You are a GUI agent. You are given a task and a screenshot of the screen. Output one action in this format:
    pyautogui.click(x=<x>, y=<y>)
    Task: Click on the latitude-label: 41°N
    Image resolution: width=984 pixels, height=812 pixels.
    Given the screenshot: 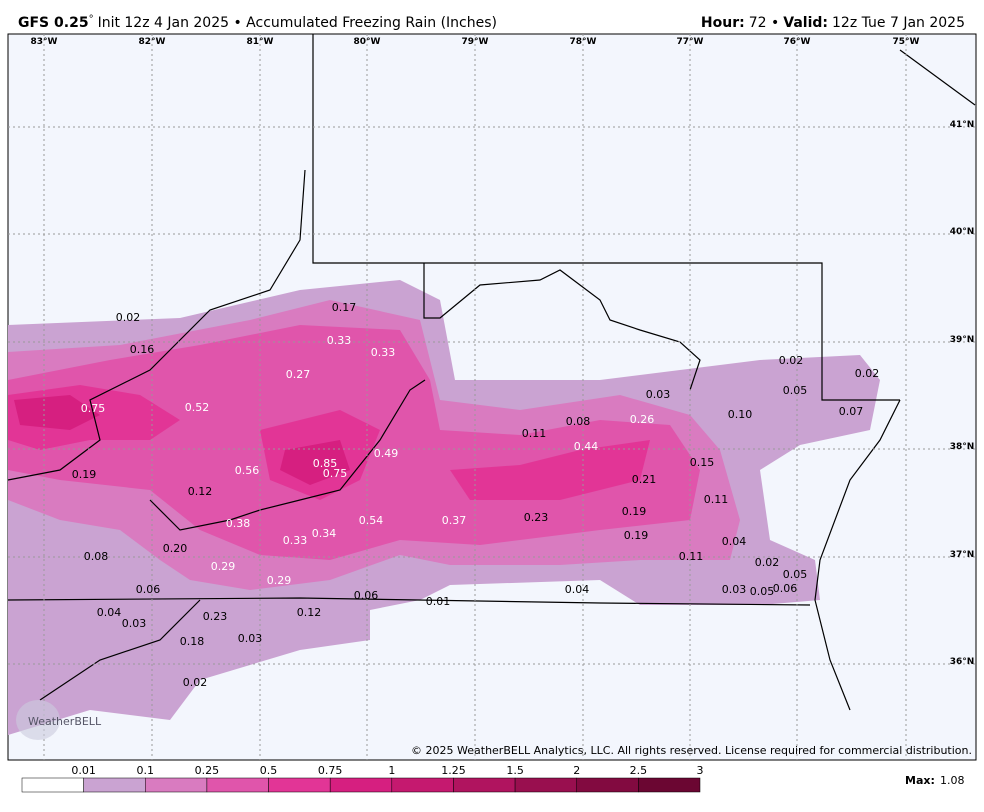 What is the action you would take?
    pyautogui.click(x=962, y=125)
    